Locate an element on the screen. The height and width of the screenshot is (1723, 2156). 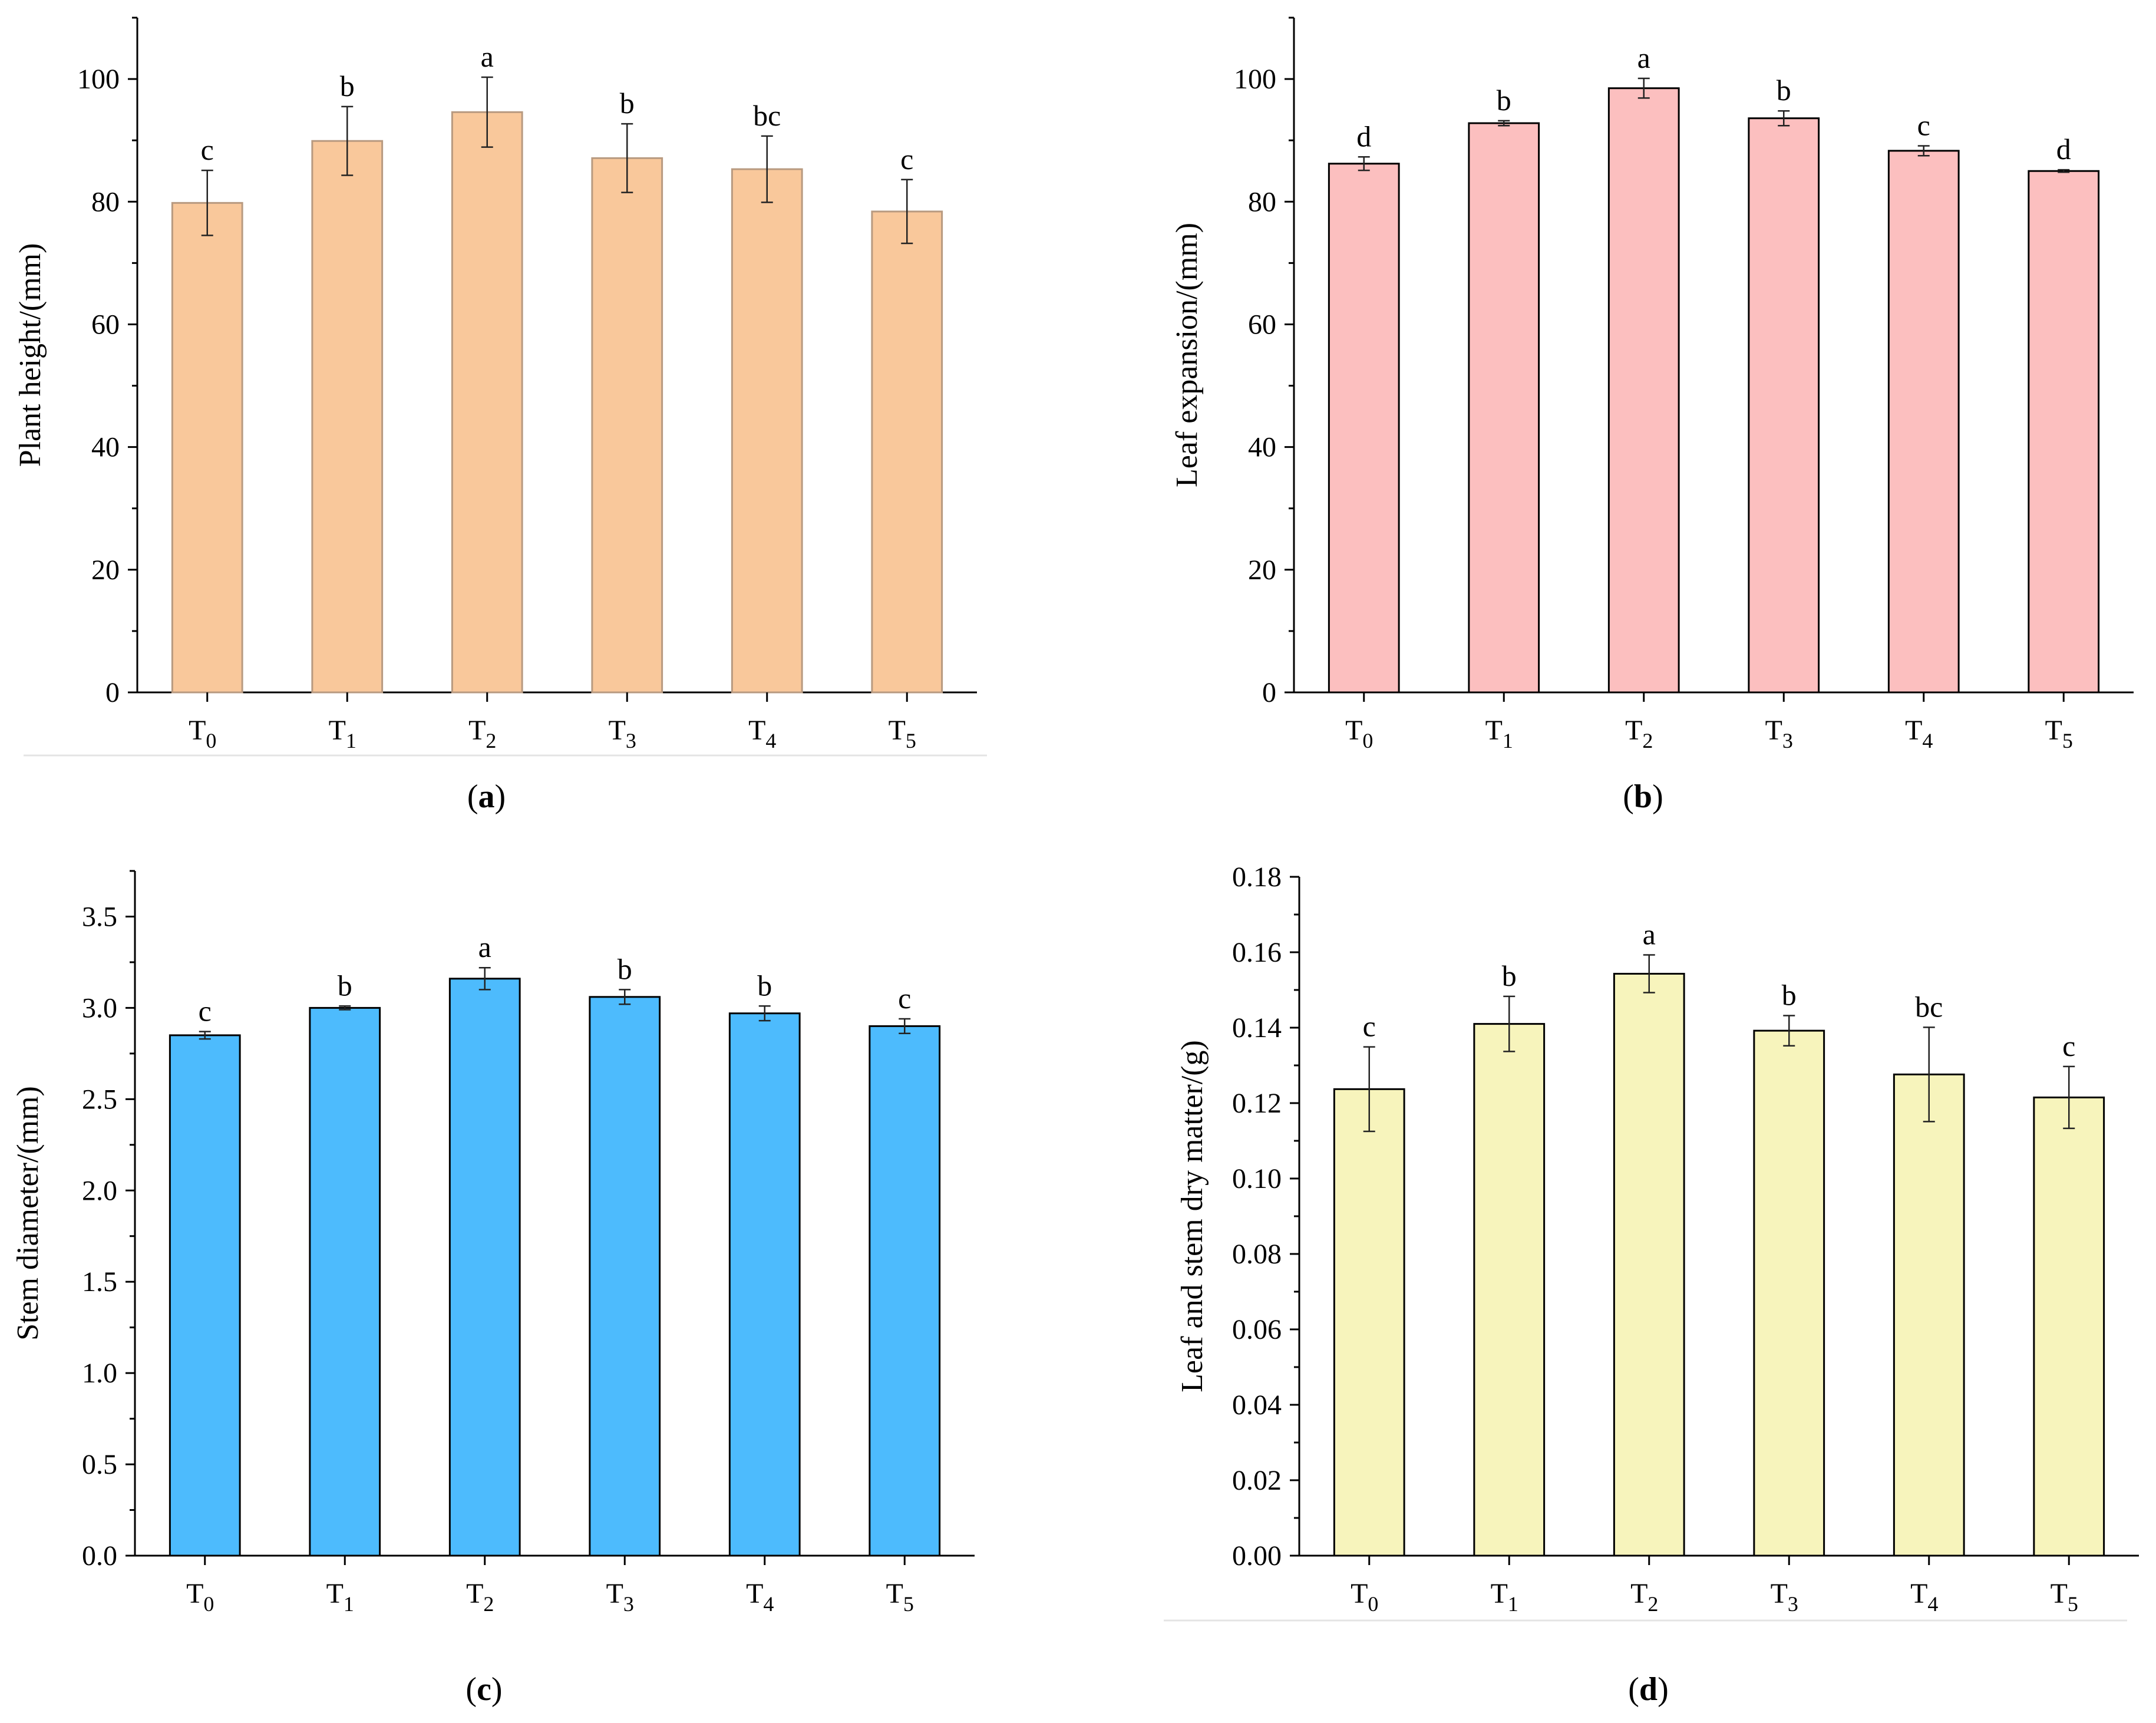
caption-letter: d is located at coordinates (1649, 1689).